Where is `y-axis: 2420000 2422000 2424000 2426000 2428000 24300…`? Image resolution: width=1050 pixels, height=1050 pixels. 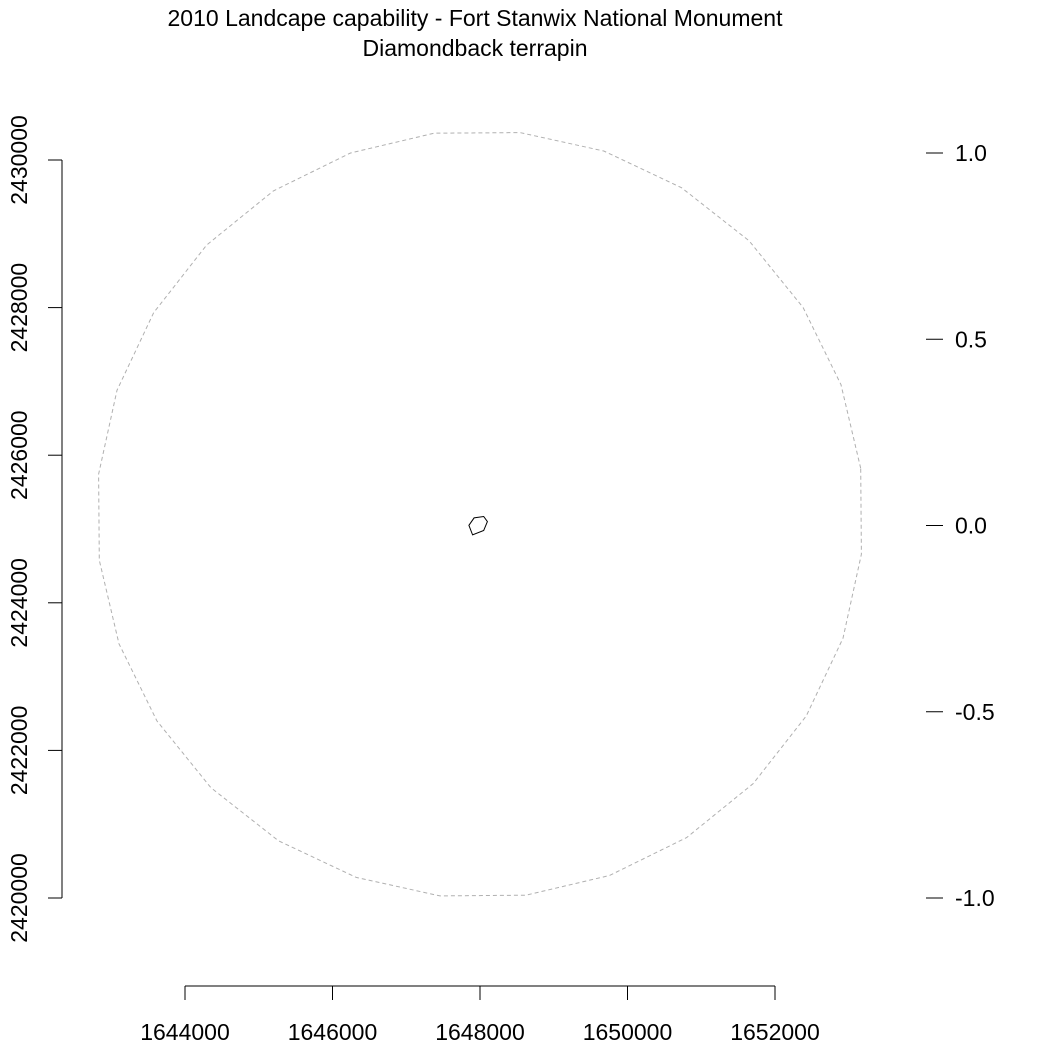 y-axis: 2420000 2422000 2424000 2426000 2428000 24300… is located at coordinates (34, 529).